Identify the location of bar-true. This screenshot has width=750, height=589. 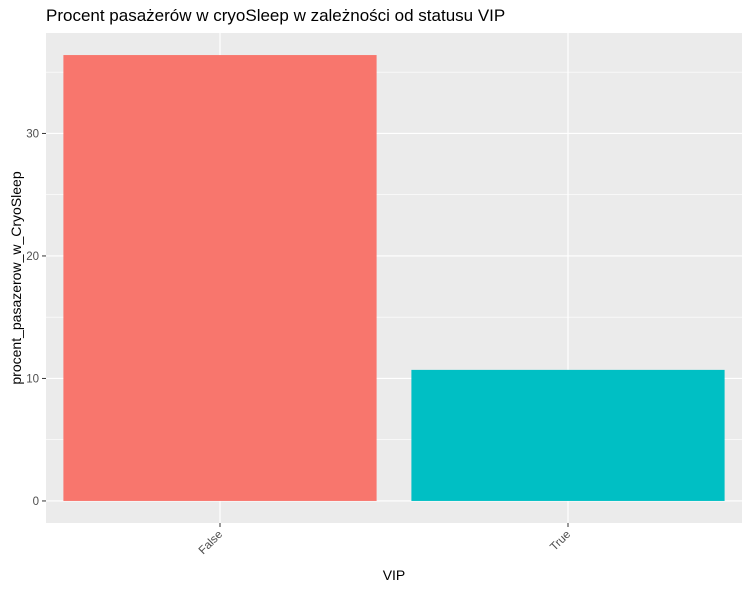
(568, 435).